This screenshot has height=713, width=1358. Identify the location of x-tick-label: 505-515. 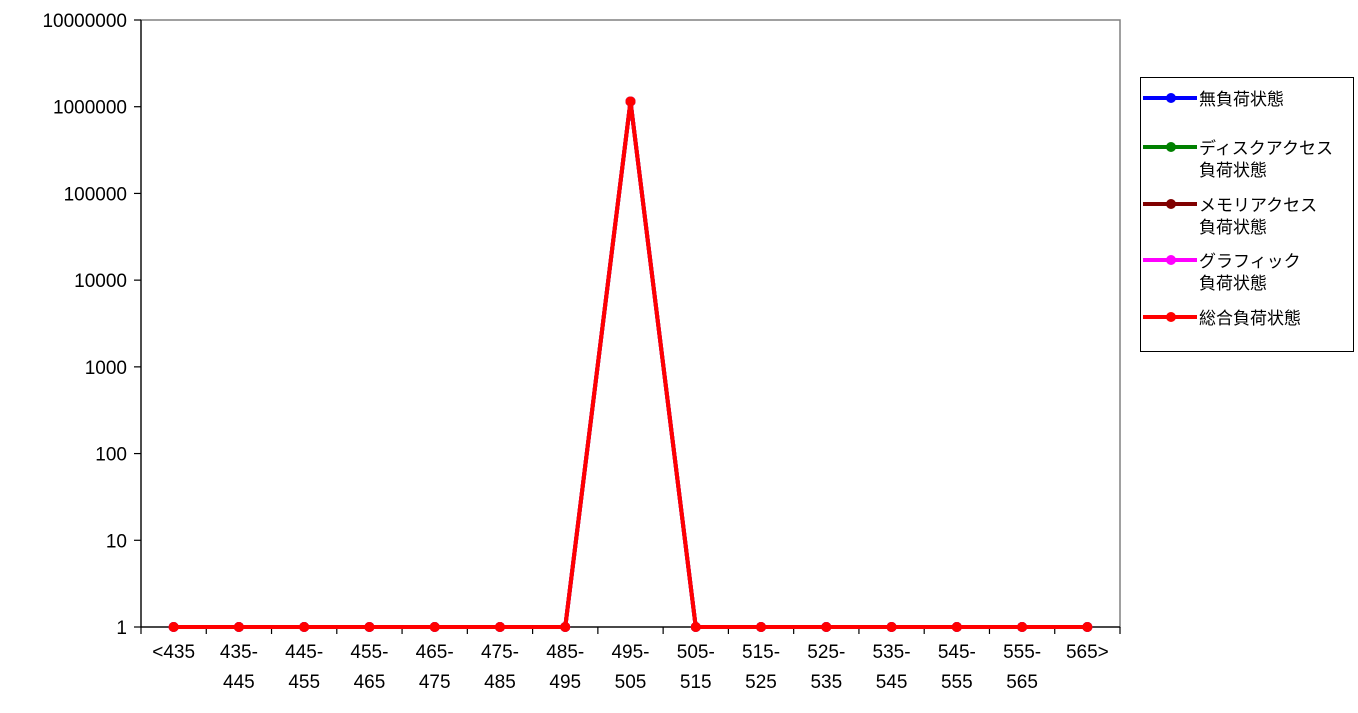
(696, 667).